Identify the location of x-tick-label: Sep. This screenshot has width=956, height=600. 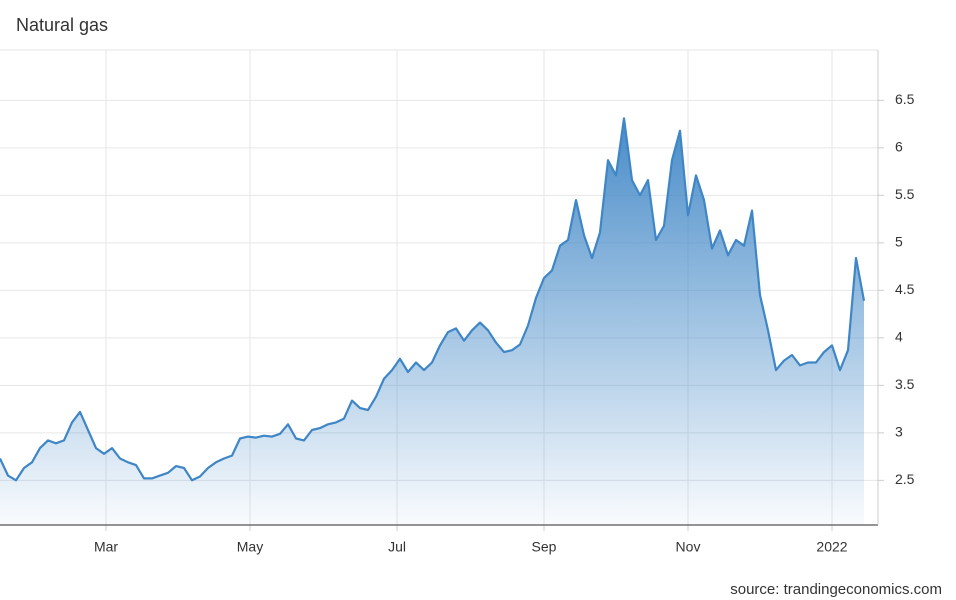
(544, 547).